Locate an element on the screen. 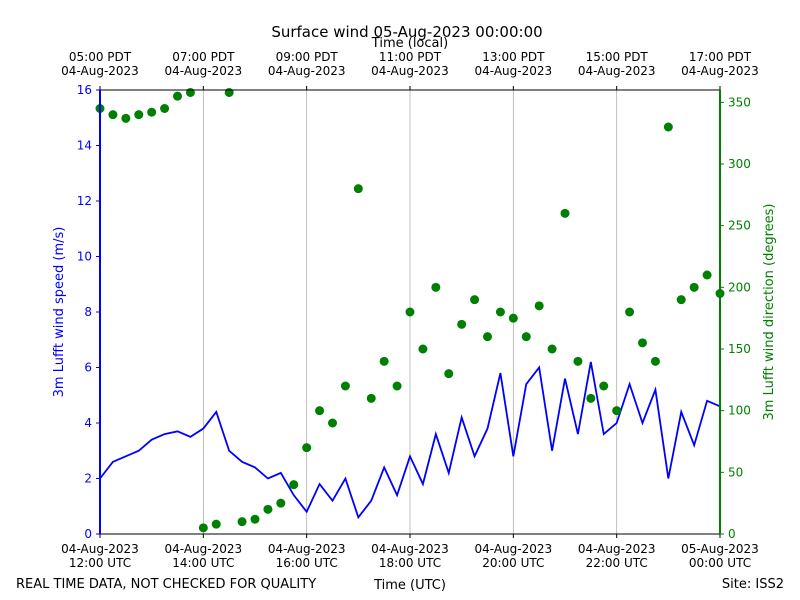  y-tick-label: 14 is located at coordinates (84, 146).